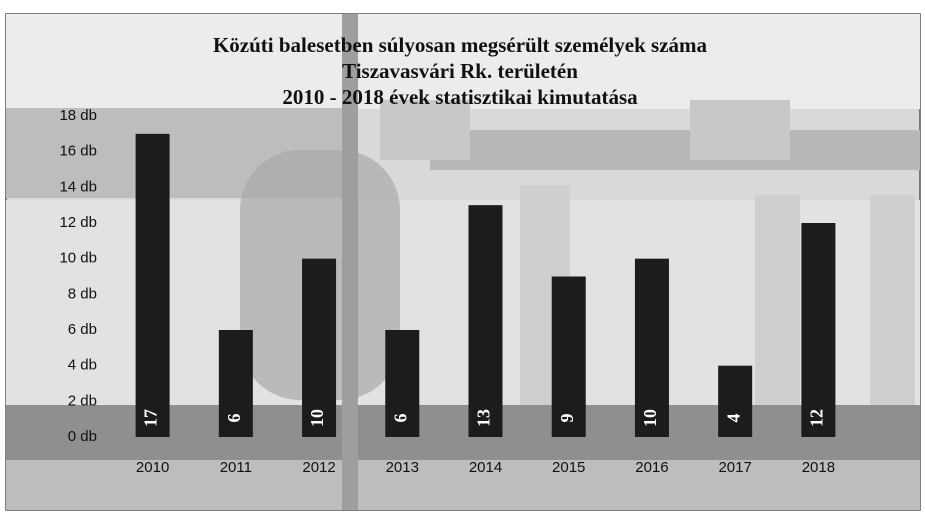  I want to click on y-tick-label: 16 db, so click(78, 151).